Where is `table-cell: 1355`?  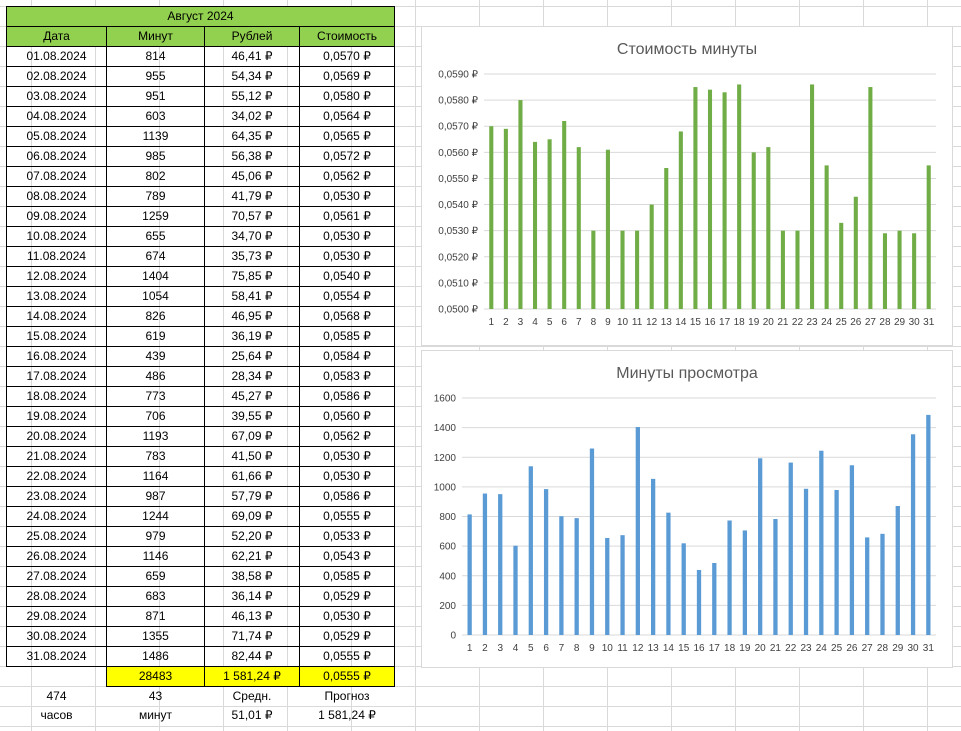
table-cell: 1355 is located at coordinates (155, 636).